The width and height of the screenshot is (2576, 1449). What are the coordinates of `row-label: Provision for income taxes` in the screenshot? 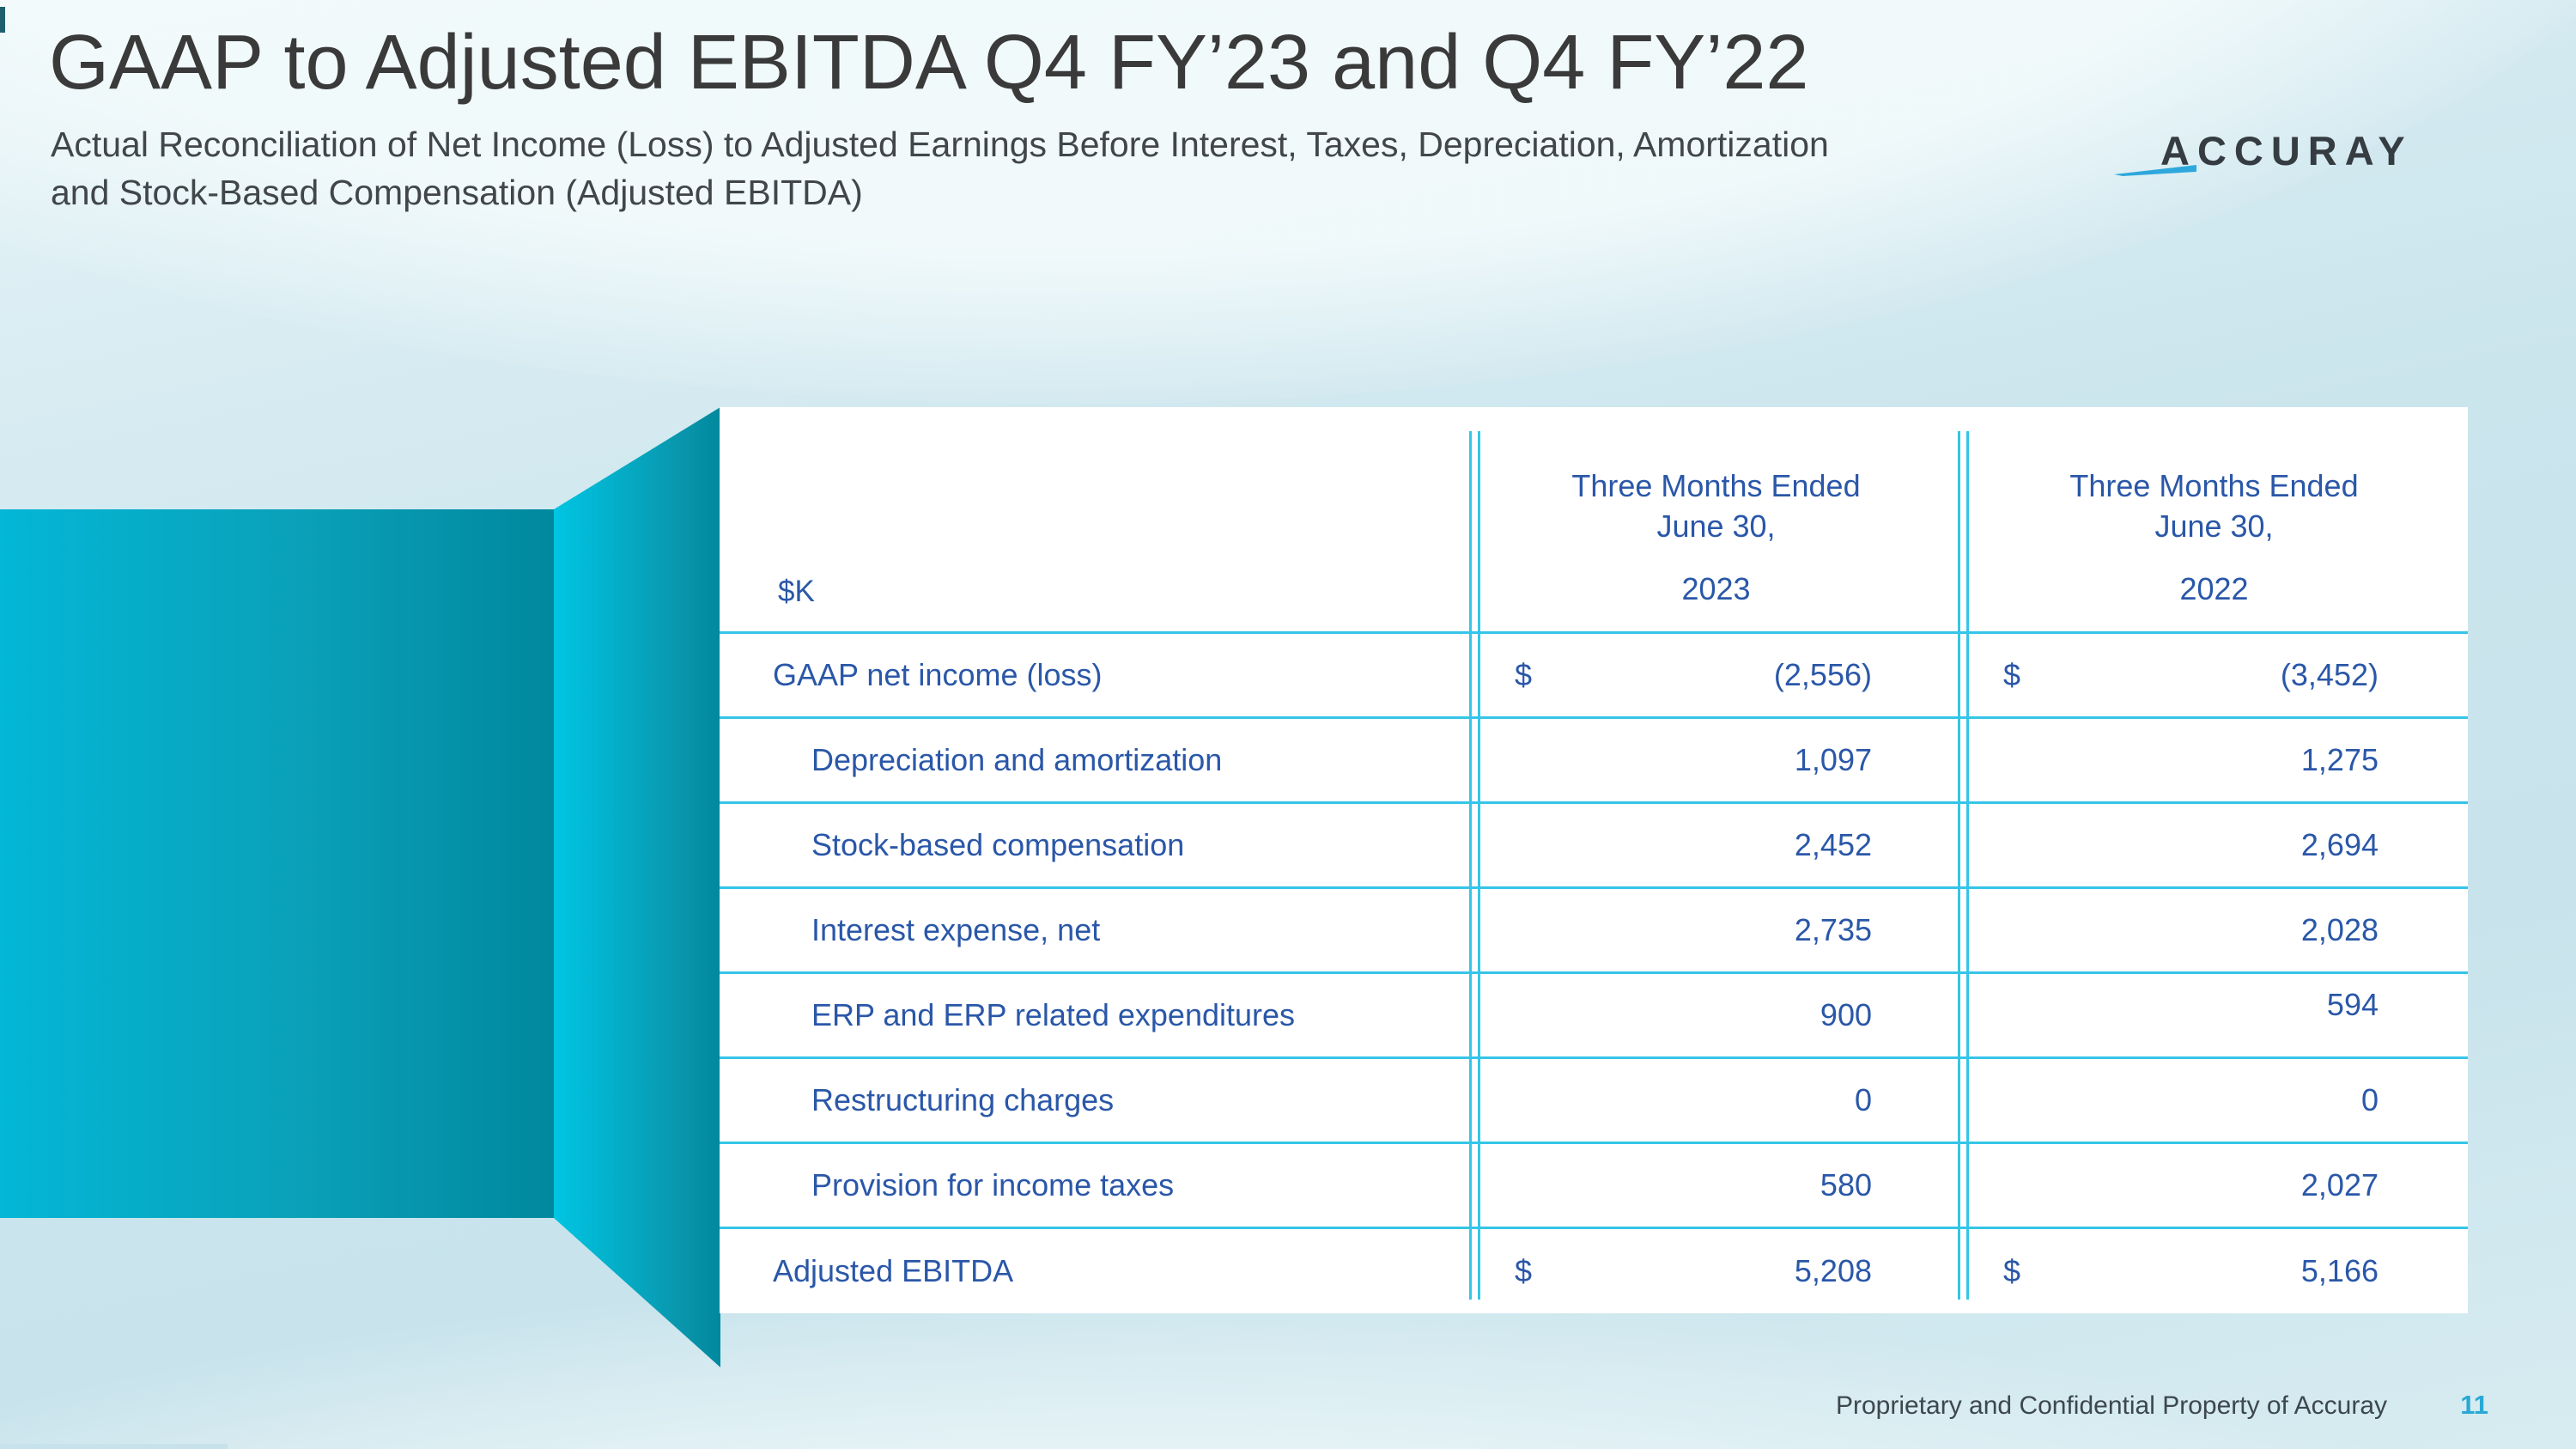 It's located at (993, 1184).